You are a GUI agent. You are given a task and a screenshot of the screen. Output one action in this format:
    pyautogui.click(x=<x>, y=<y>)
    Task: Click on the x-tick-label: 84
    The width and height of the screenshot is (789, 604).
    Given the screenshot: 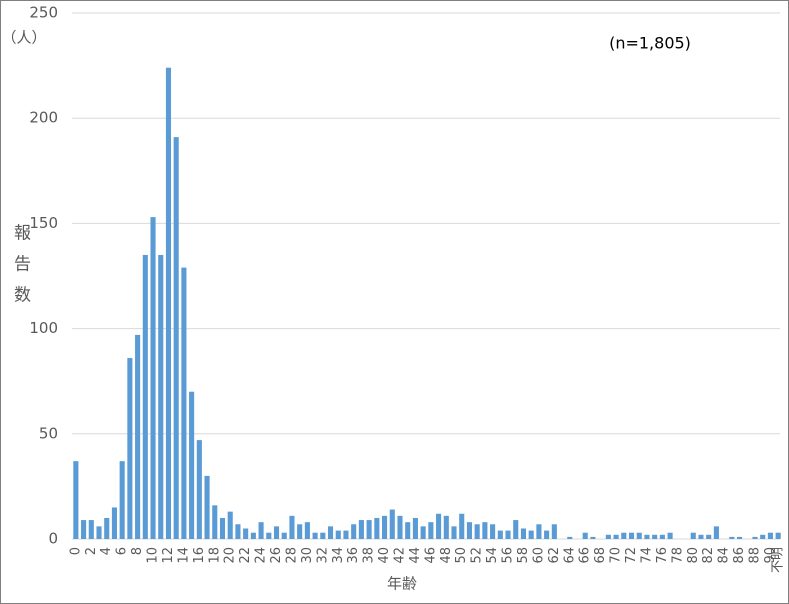 What is the action you would take?
    pyautogui.click(x=724, y=555)
    